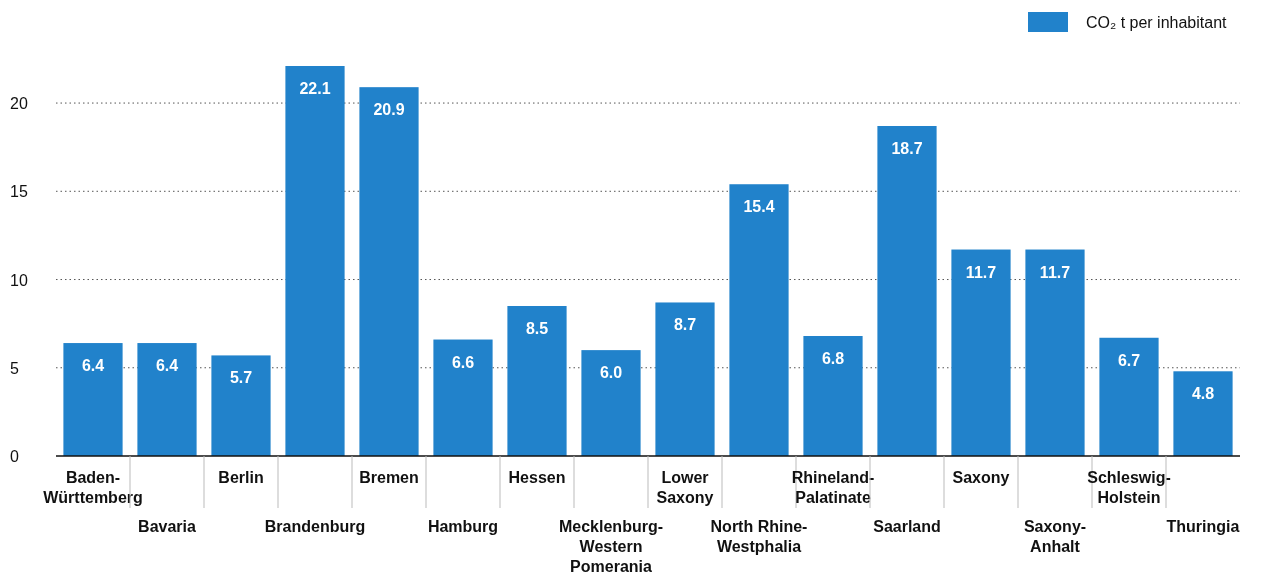 The height and width of the screenshot is (578, 1276). I want to click on text: 8.5, so click(537, 328).